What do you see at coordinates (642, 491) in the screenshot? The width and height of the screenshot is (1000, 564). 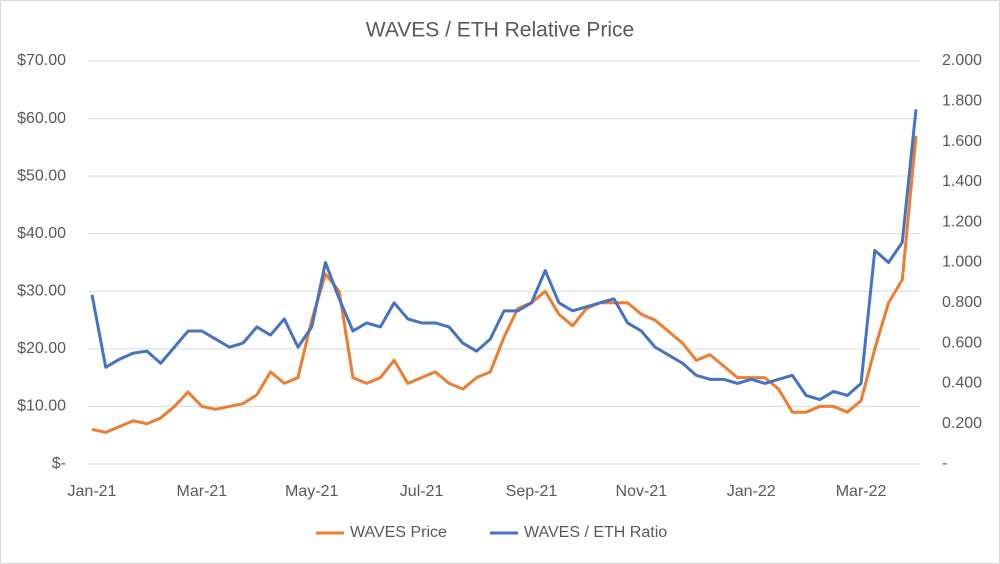 I see `x-tick-label: Nov-21` at bounding box center [642, 491].